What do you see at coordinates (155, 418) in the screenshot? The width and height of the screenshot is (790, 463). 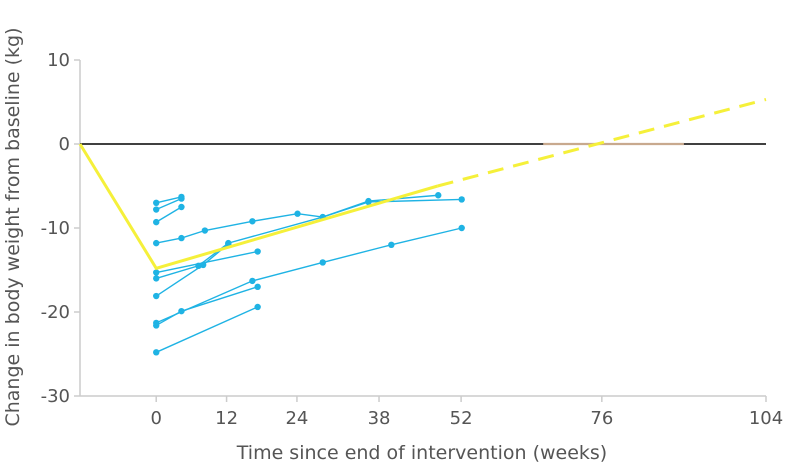 I see `x-tick-label: 0` at bounding box center [155, 418].